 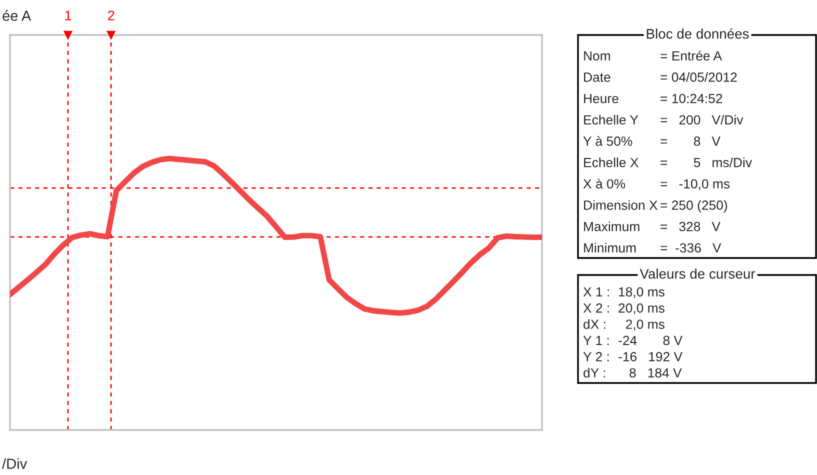 What do you see at coordinates (596, 341) in the screenshot?
I see `text: Y 1 :` at bounding box center [596, 341].